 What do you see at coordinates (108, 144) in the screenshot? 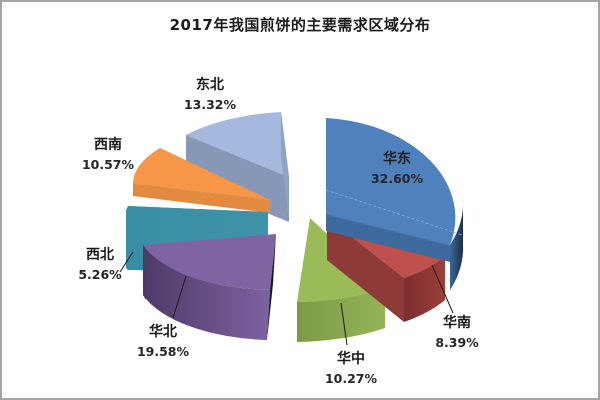
I see `label-xinan-name: 西南` at bounding box center [108, 144].